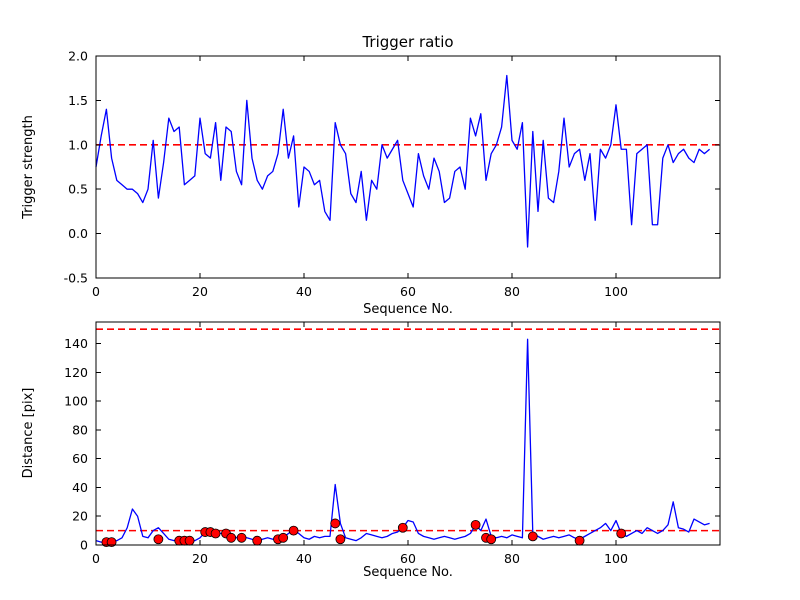  What do you see at coordinates (78, 189) in the screenshot?
I see `y-tick-label: 0.5` at bounding box center [78, 189].